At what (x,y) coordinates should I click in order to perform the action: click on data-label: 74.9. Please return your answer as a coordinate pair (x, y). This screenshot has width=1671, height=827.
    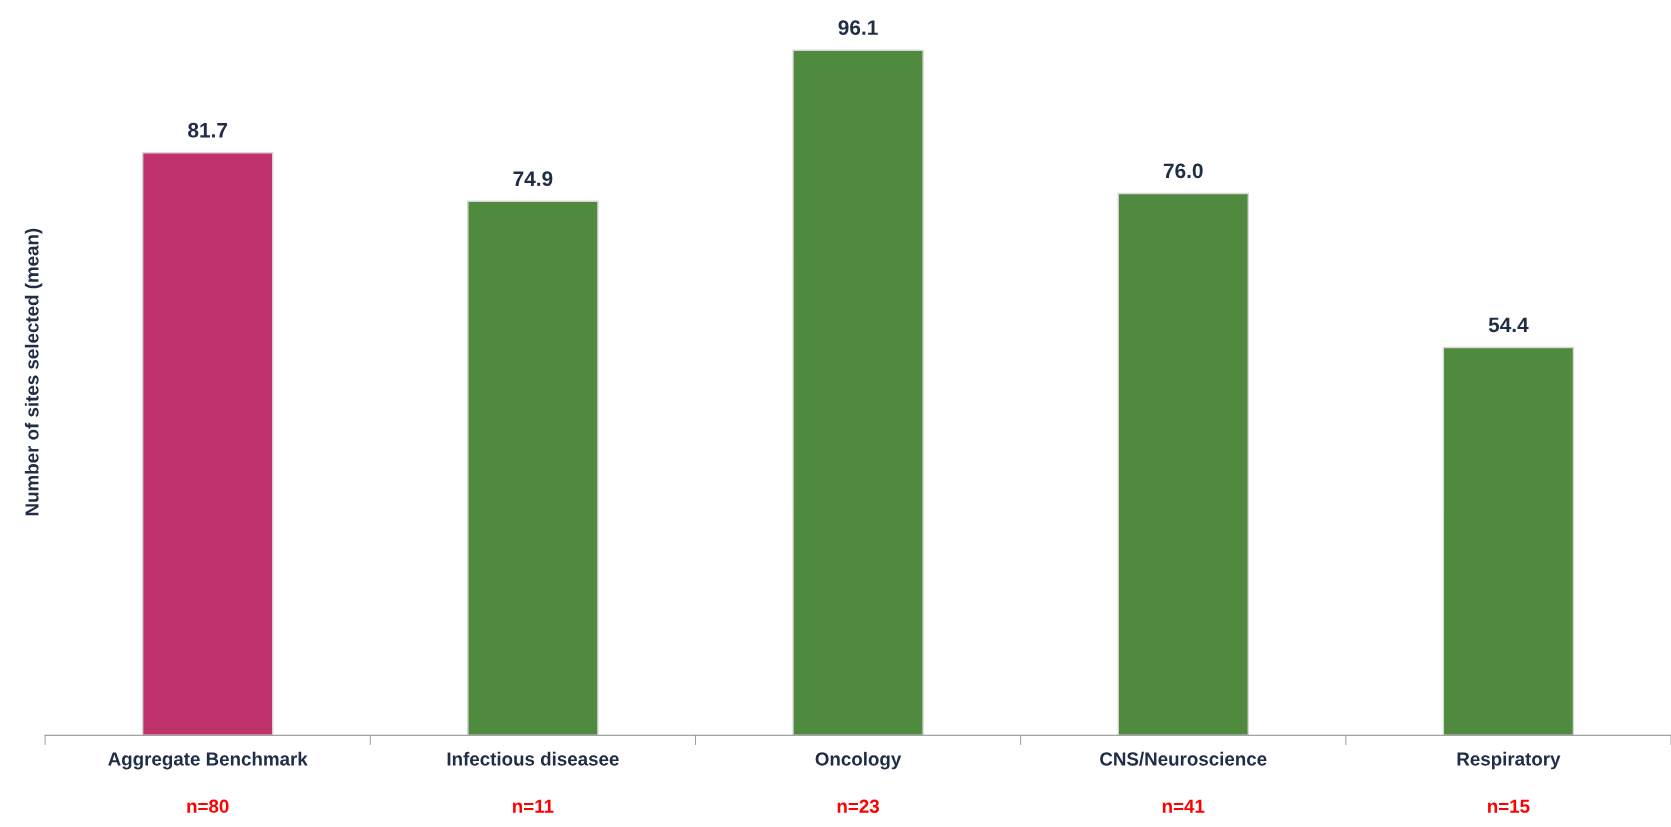
    Looking at the image, I should click on (533, 179).